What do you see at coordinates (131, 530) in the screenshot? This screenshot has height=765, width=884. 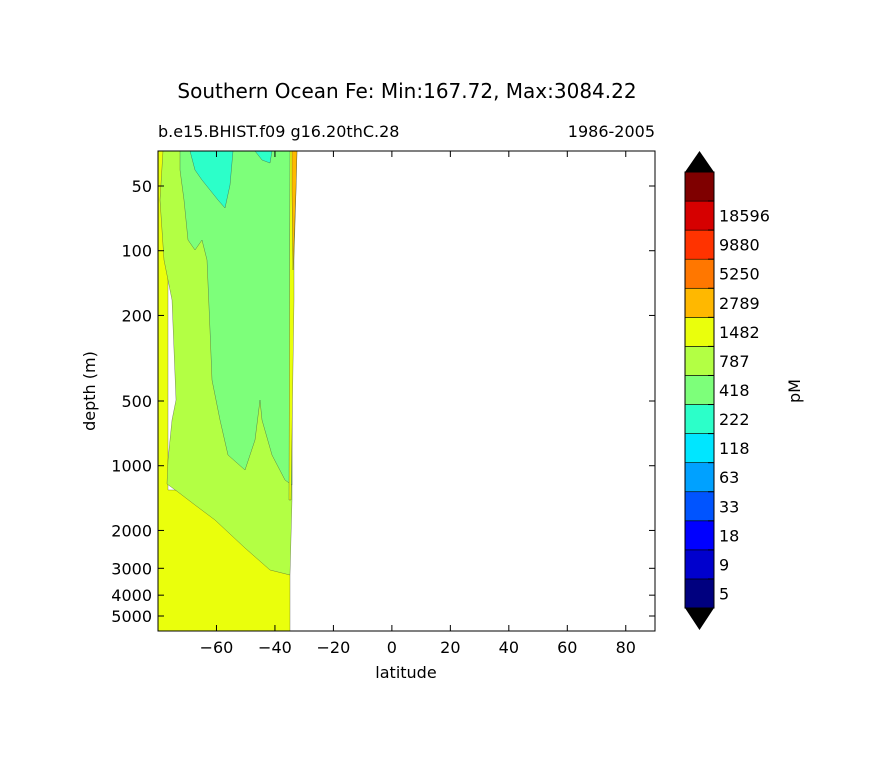 I see `y-tick-label: 2000` at bounding box center [131, 530].